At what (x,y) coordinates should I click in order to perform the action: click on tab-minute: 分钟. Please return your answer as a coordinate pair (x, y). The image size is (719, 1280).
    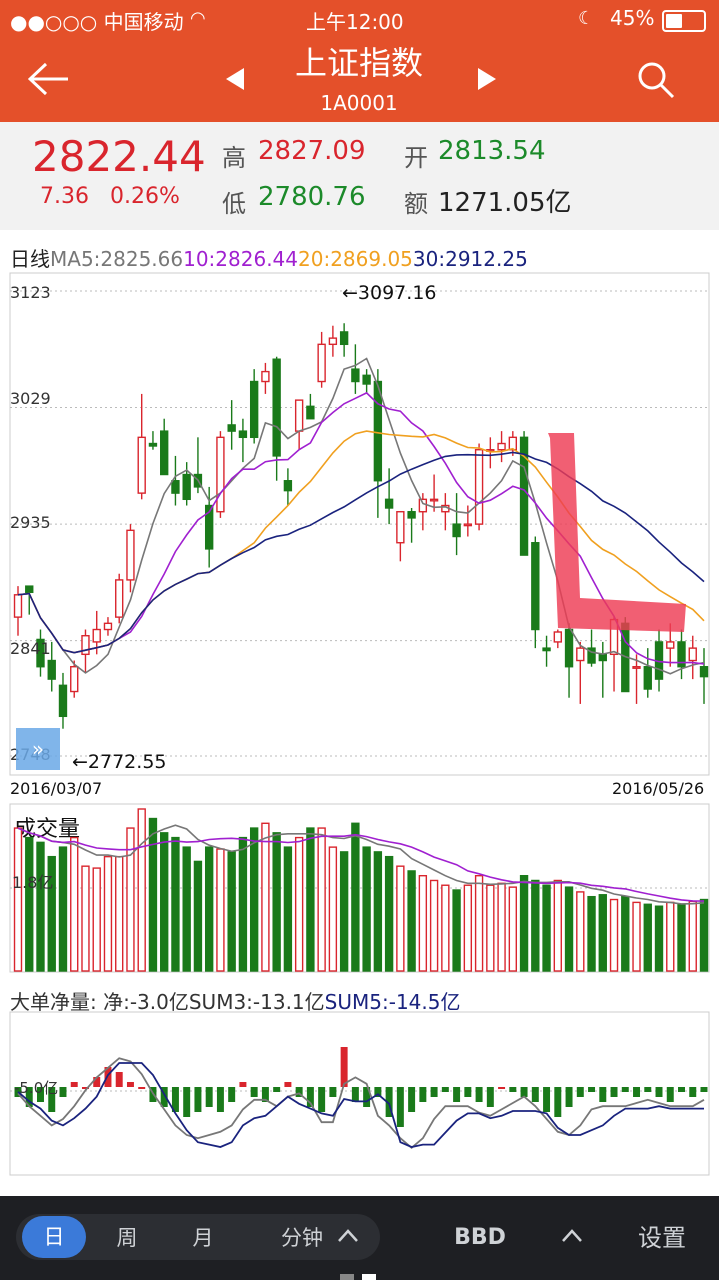
    Looking at the image, I should click on (302, 1238).